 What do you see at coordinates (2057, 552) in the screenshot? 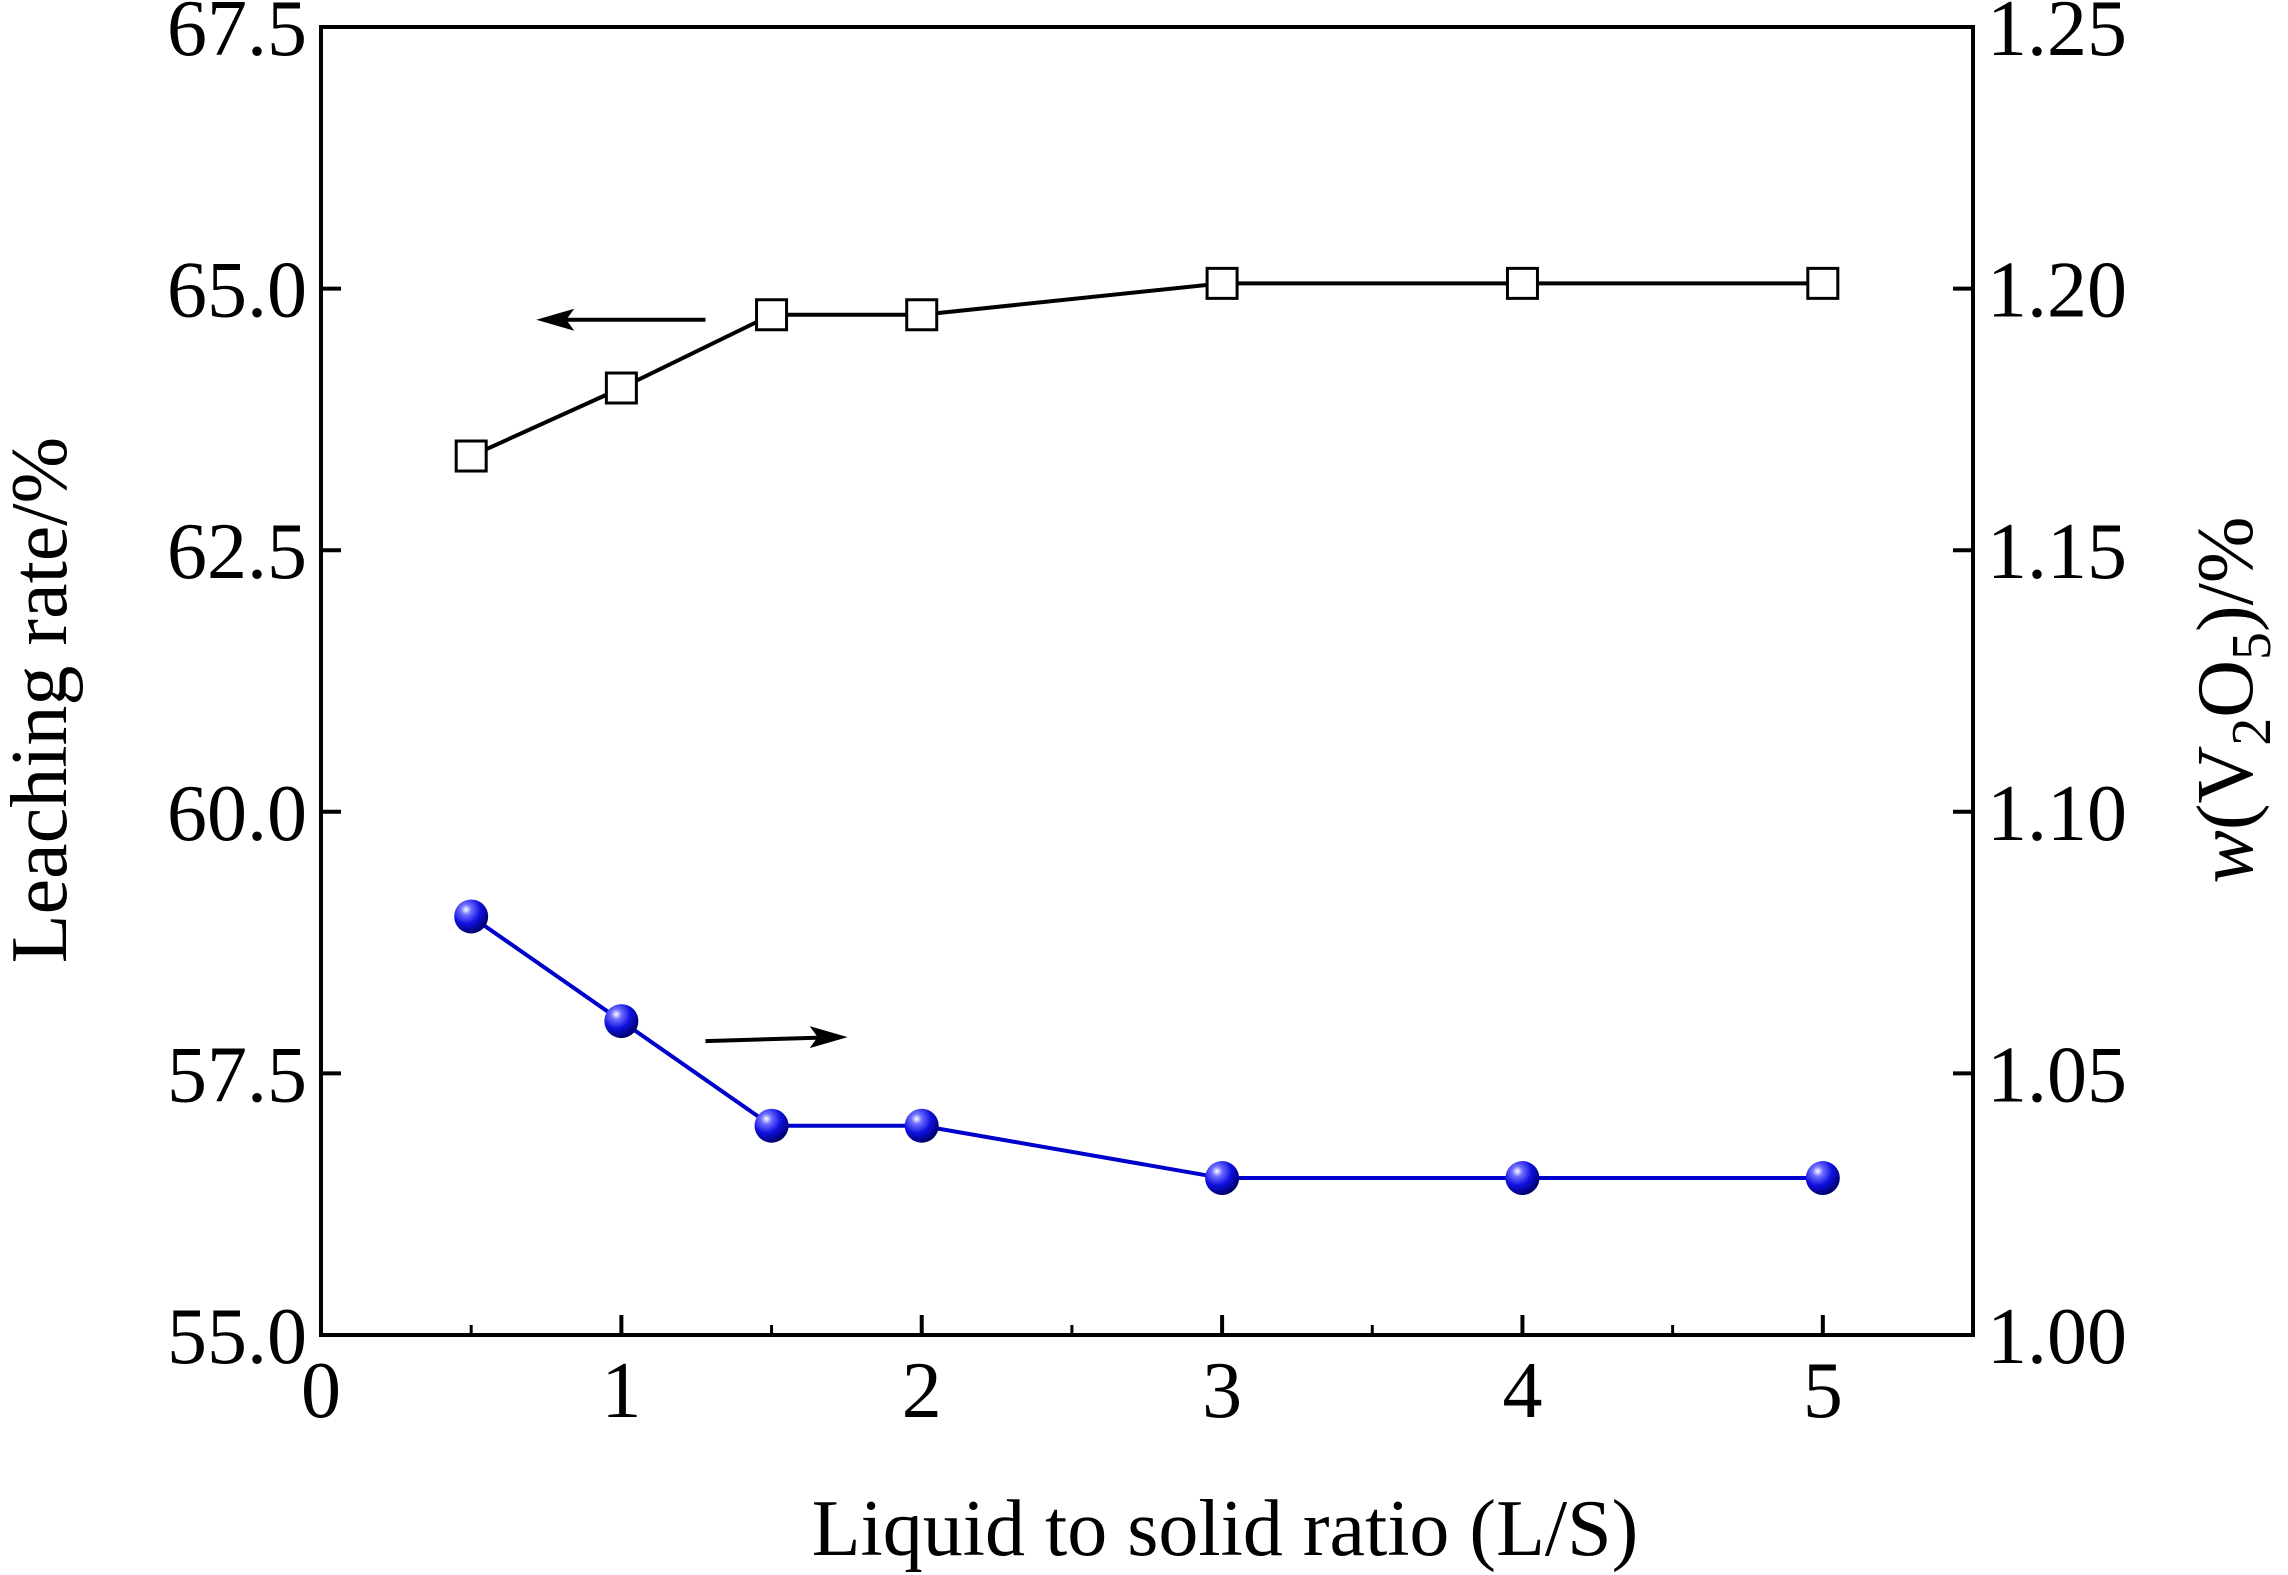
I see `y-right-tick-label-1.15: 1.15` at bounding box center [2057, 552].